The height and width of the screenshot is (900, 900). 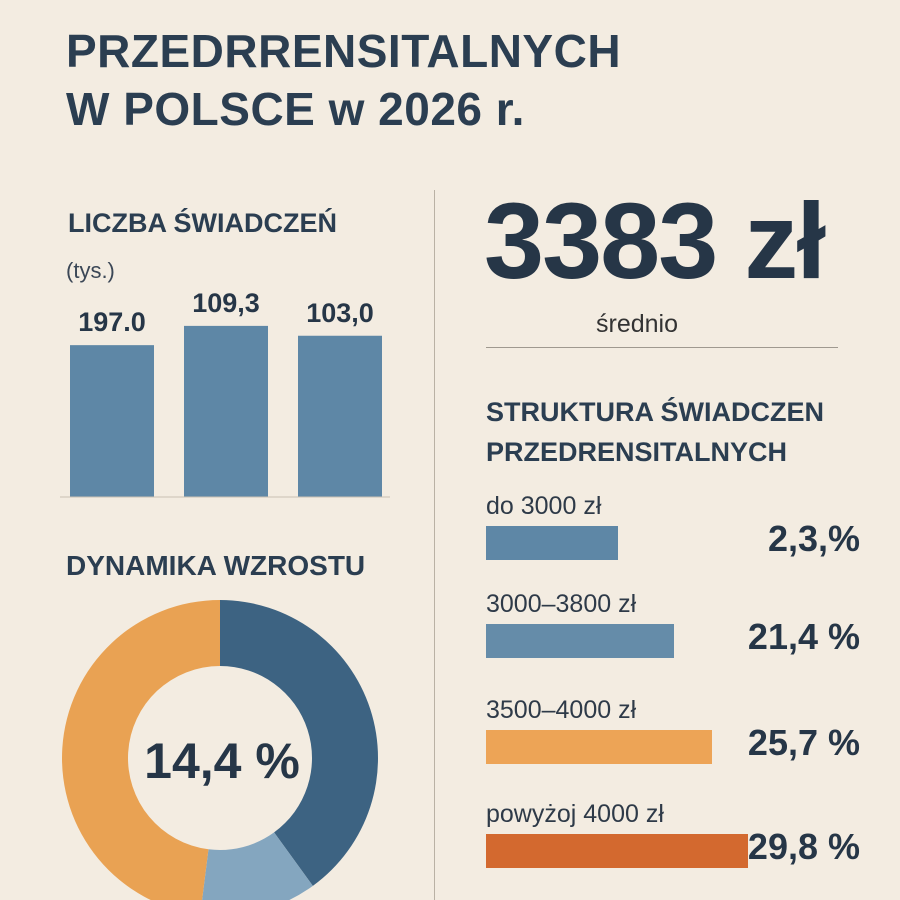 I want to click on structure-category-label: 3000–3800 zł, so click(x=561, y=604).